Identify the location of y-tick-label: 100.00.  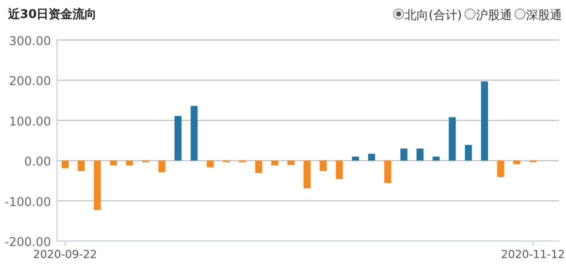
(30, 121).